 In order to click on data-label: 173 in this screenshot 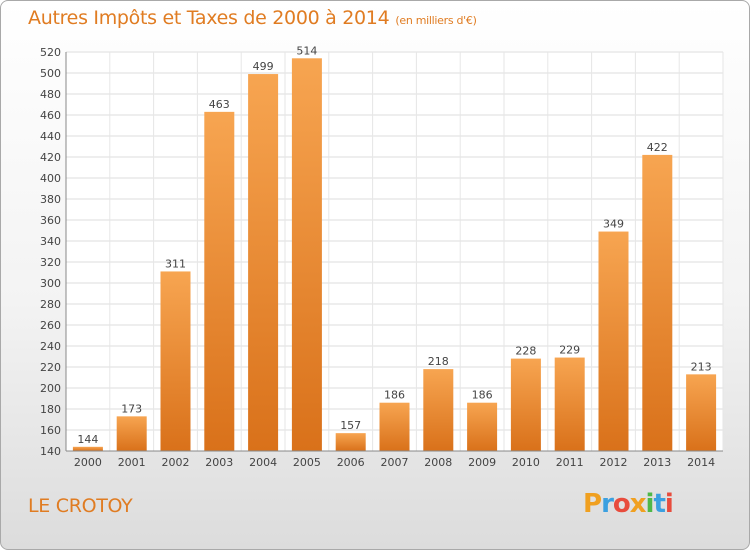, I will do `click(131, 408)`.